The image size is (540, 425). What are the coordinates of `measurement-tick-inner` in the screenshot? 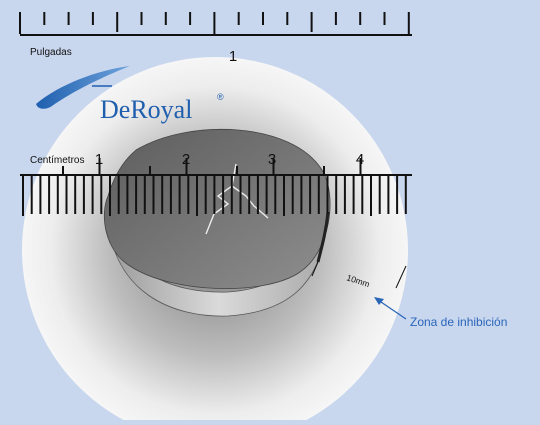 It's located at (315, 269).